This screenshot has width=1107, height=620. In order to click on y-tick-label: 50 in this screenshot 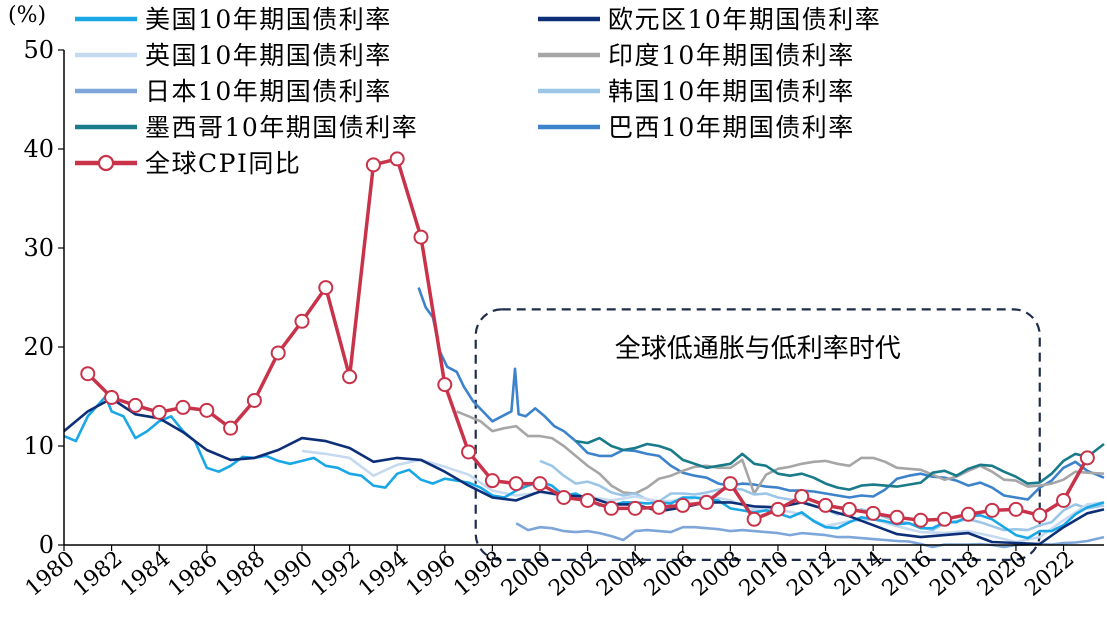, I will do `click(38, 50)`.